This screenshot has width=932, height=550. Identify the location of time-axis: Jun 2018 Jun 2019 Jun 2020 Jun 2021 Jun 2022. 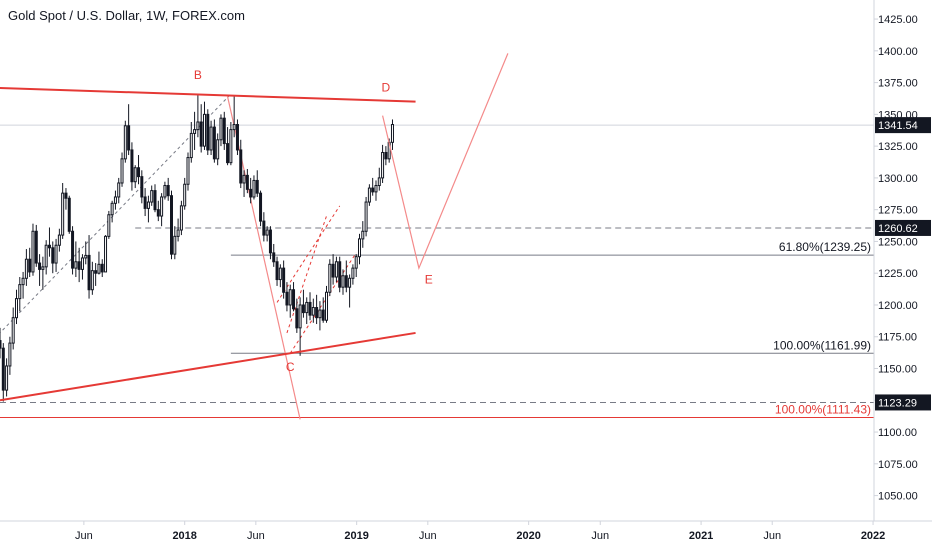
(466, 531).